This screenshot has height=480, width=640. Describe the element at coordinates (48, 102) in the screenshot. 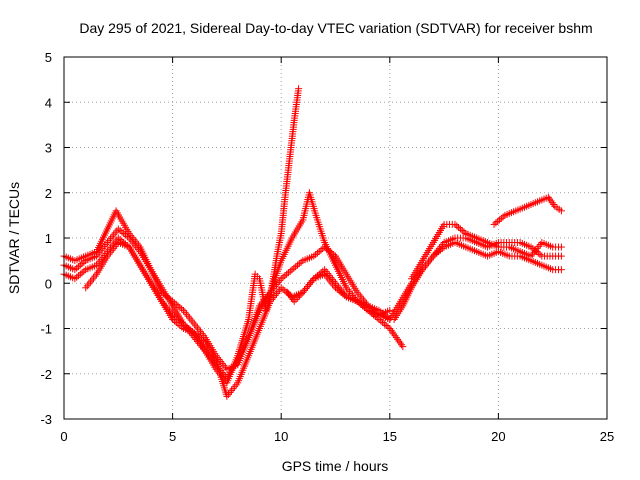

I see `y-tick-label: 4` at that location.